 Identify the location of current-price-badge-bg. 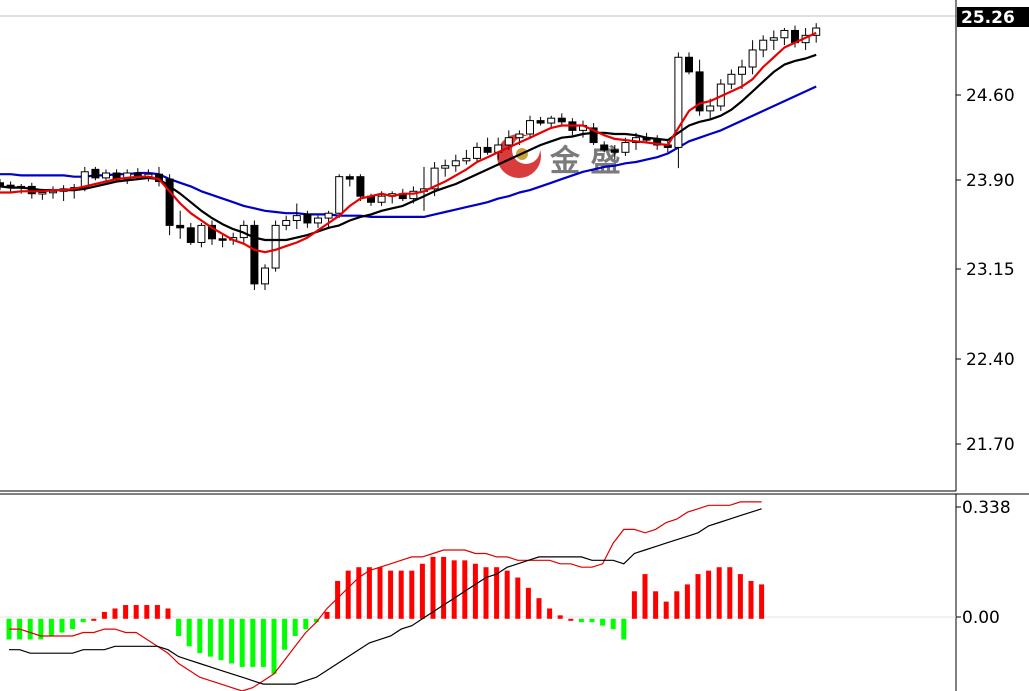
(993, 17).